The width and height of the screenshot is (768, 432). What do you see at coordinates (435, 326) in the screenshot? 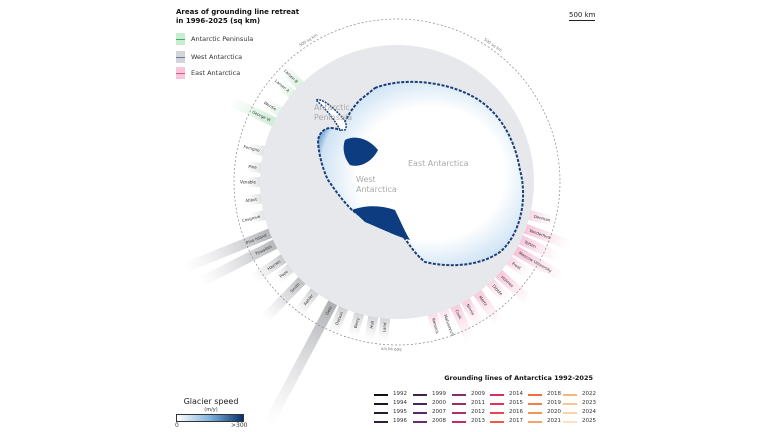
I see `glacier-label: Rennick` at bounding box center [435, 326].